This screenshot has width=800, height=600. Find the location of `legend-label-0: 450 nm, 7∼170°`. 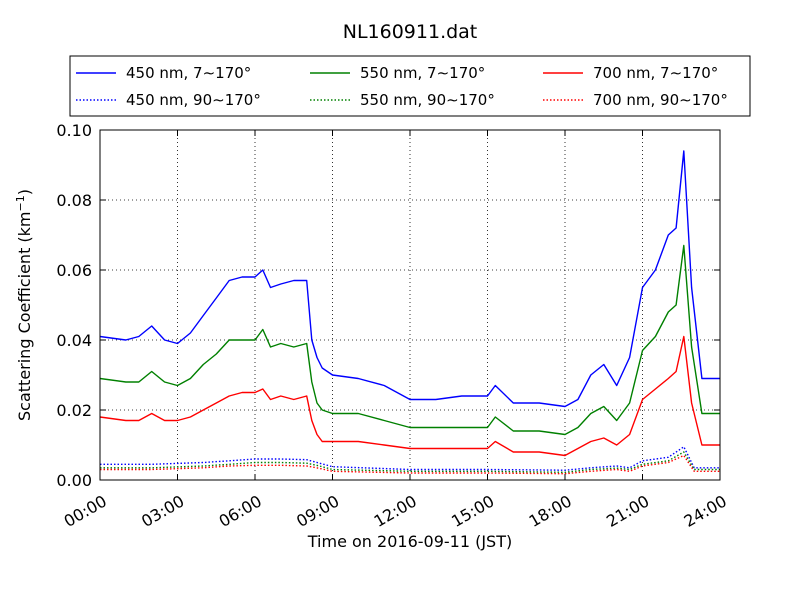

legend-label-0: 450 nm, 7∼170° is located at coordinates (188, 73).